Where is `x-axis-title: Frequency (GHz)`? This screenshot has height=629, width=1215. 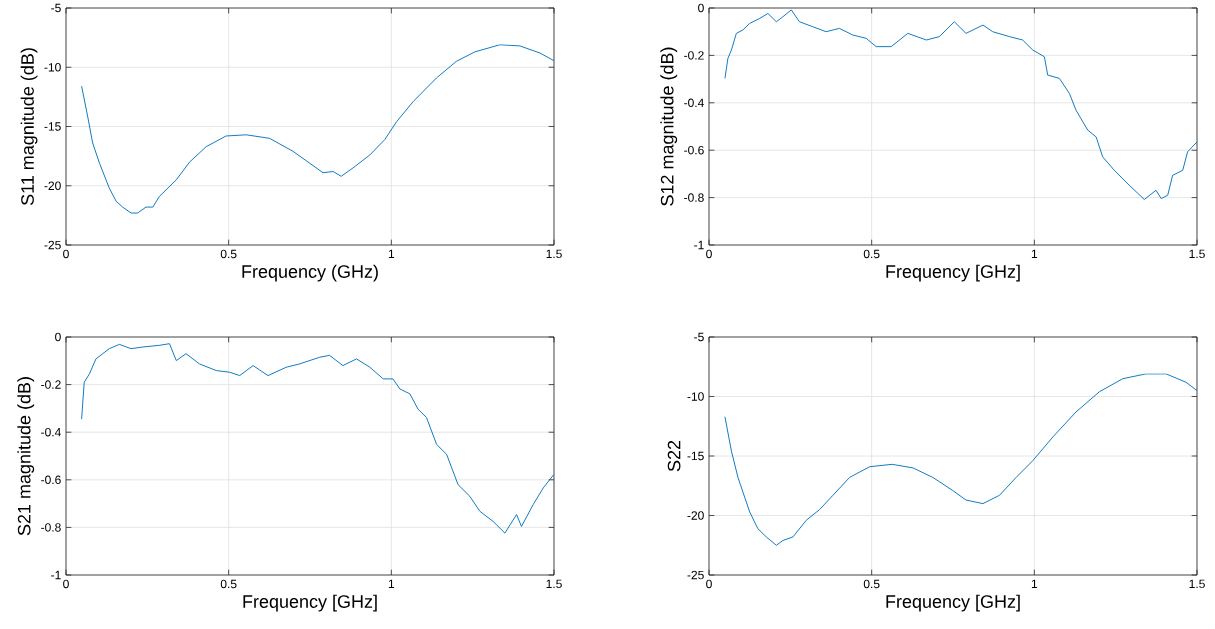
x-axis-title: Frequency (GHz) is located at coordinates (310, 273).